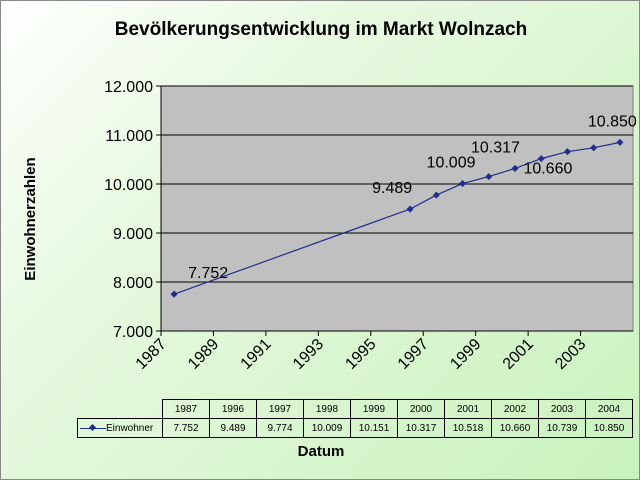 Image resolution: width=640 pixels, height=480 pixels. I want to click on table-year-cell: 1996, so click(233, 409).